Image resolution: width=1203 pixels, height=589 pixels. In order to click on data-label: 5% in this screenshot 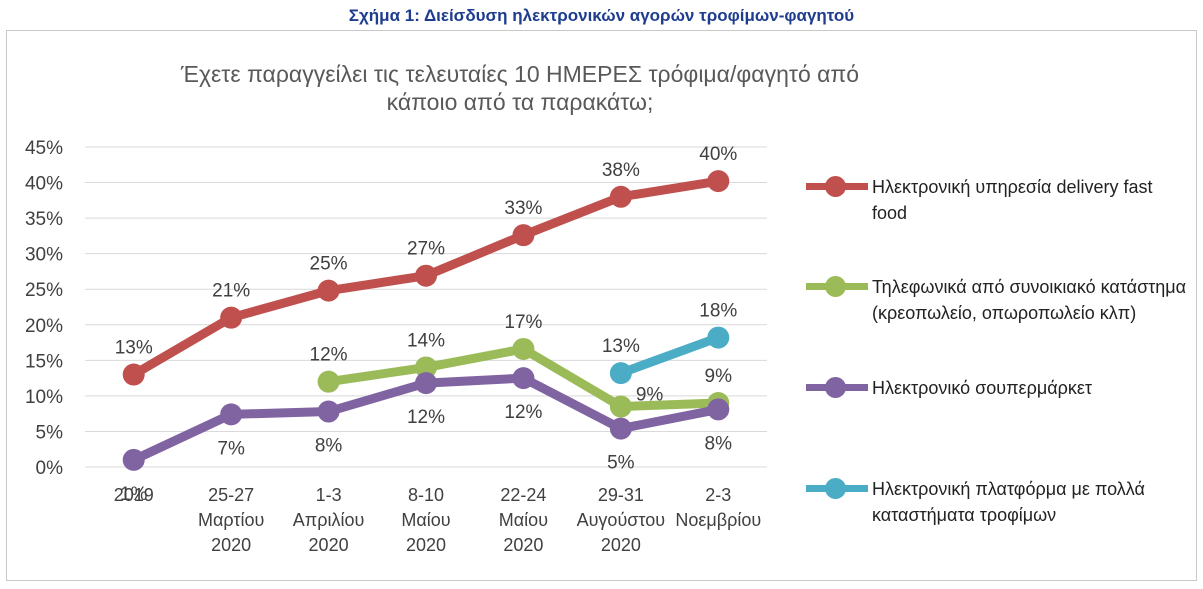, I will do `click(621, 463)`.